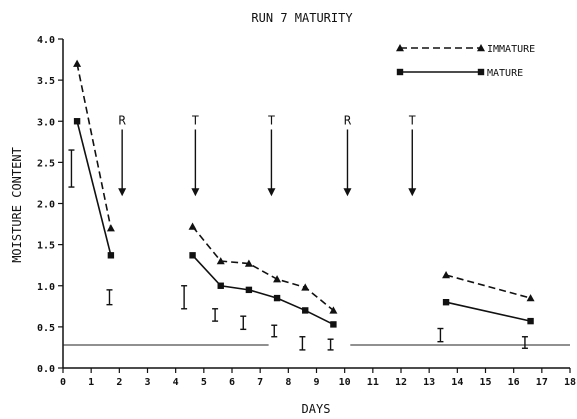  I want to click on chart-title: RUN 7 MATURITY, so click(302, 18).